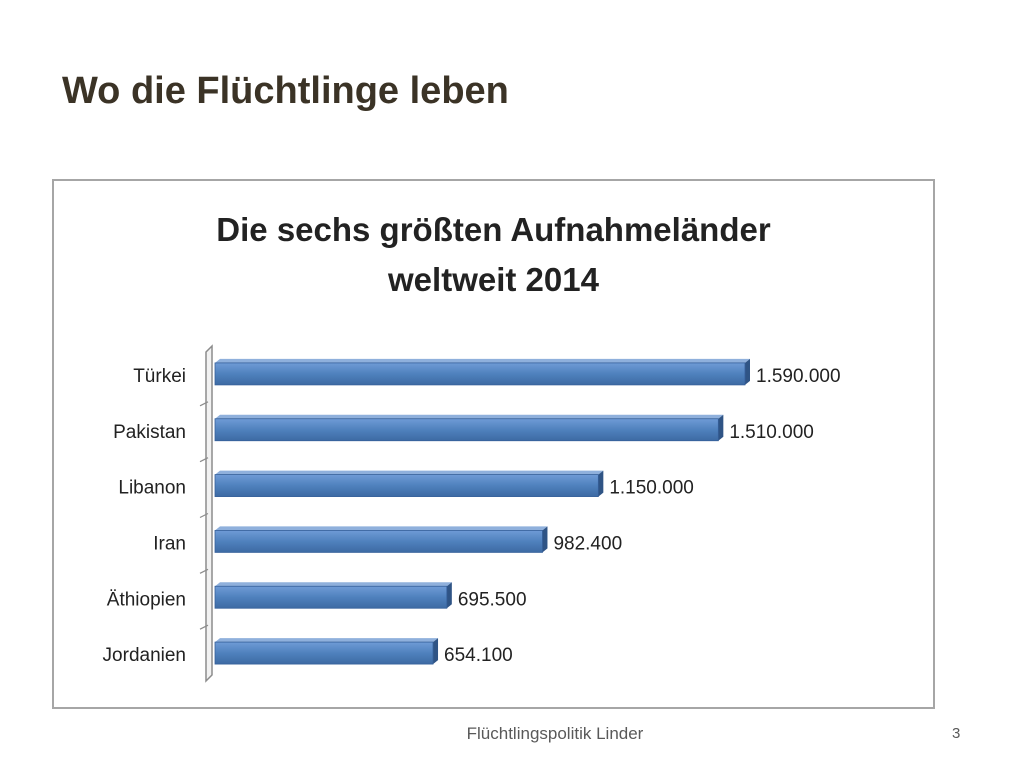 This screenshot has height=768, width=1024. I want to click on y-axis-wall, so click(209, 513).